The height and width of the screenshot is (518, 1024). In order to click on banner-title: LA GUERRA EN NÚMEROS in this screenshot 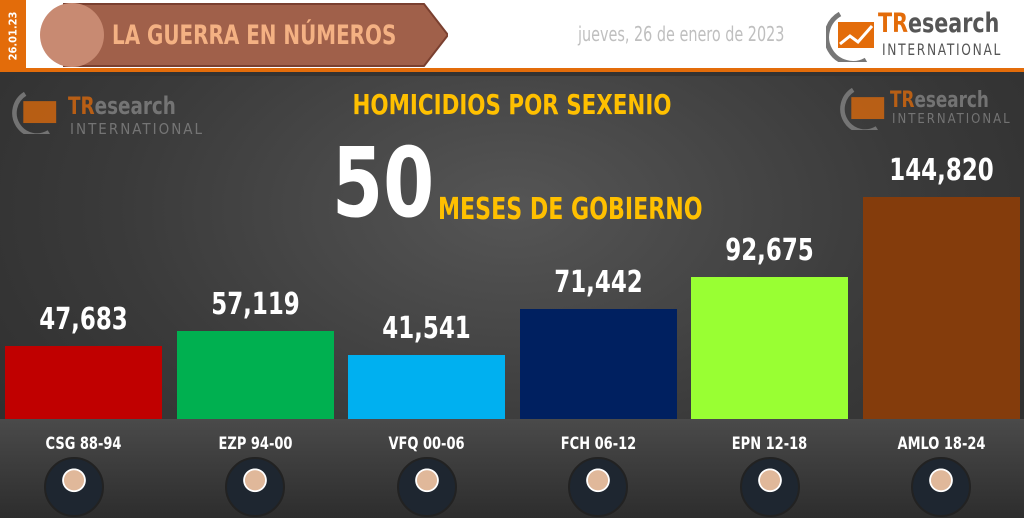, I will do `click(254, 35)`.